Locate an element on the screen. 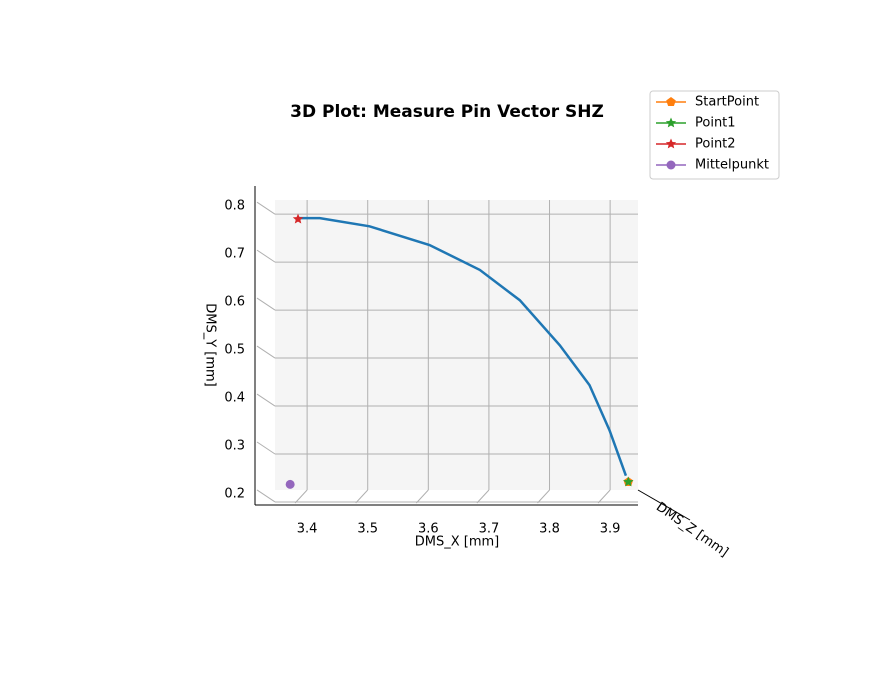 The width and height of the screenshot is (874, 698). x-tick-label: 3.7 is located at coordinates (489, 529).